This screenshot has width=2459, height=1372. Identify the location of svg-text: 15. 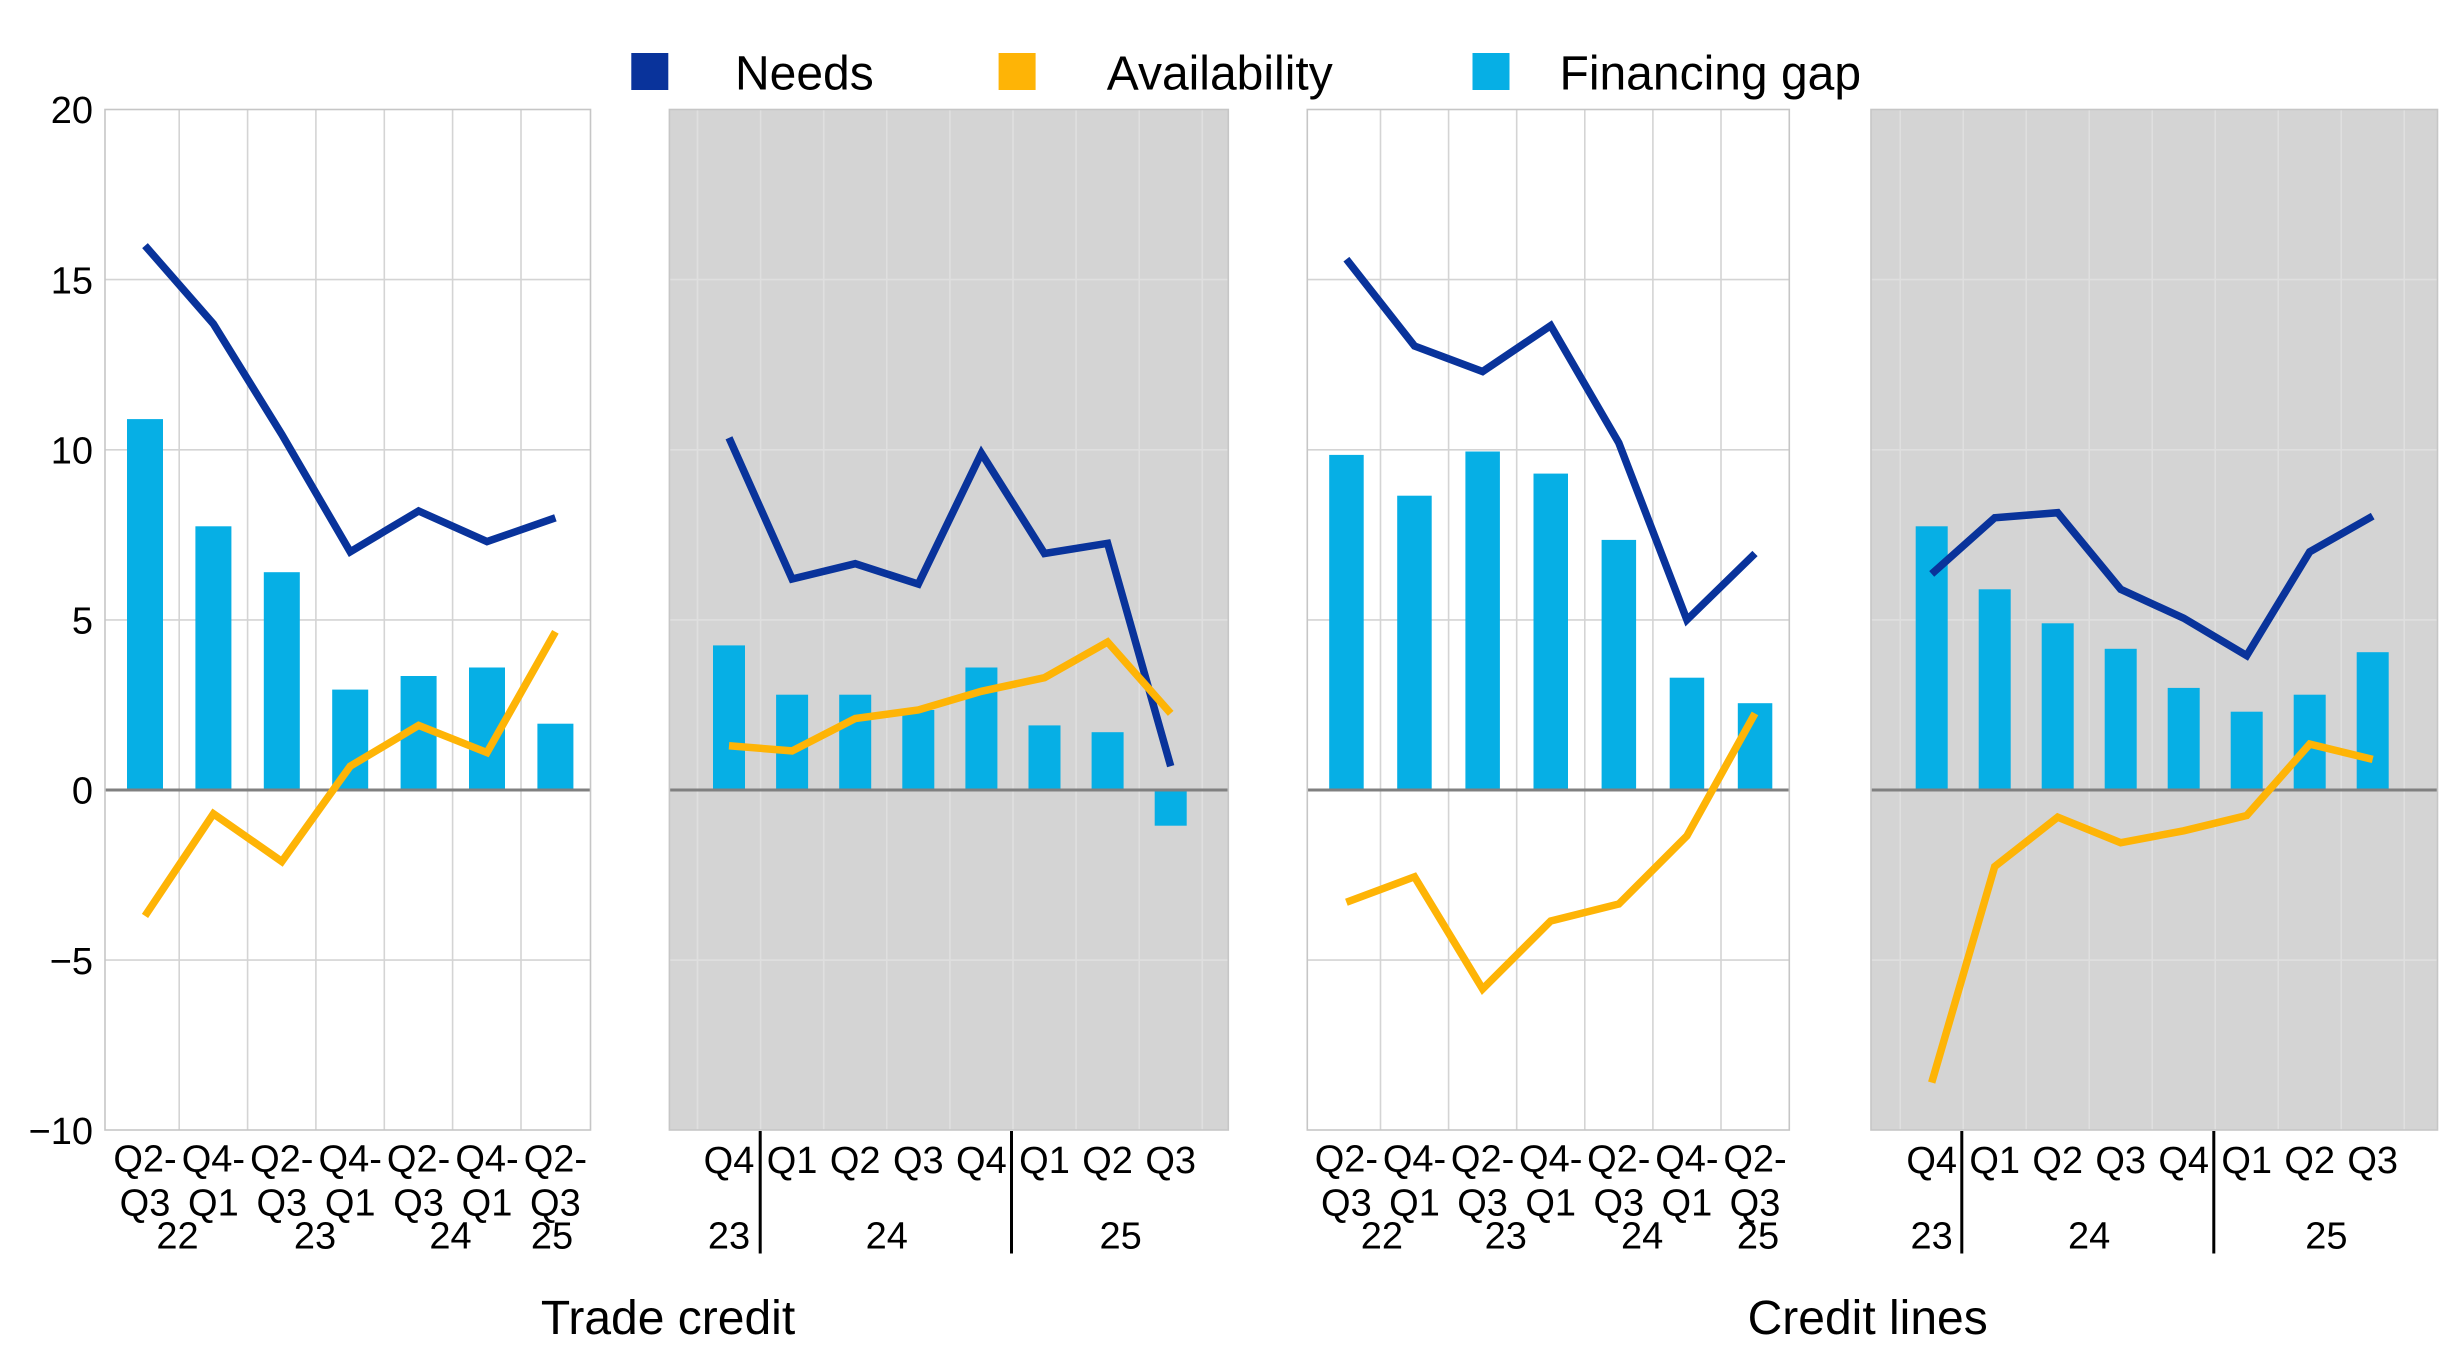
(72, 281).